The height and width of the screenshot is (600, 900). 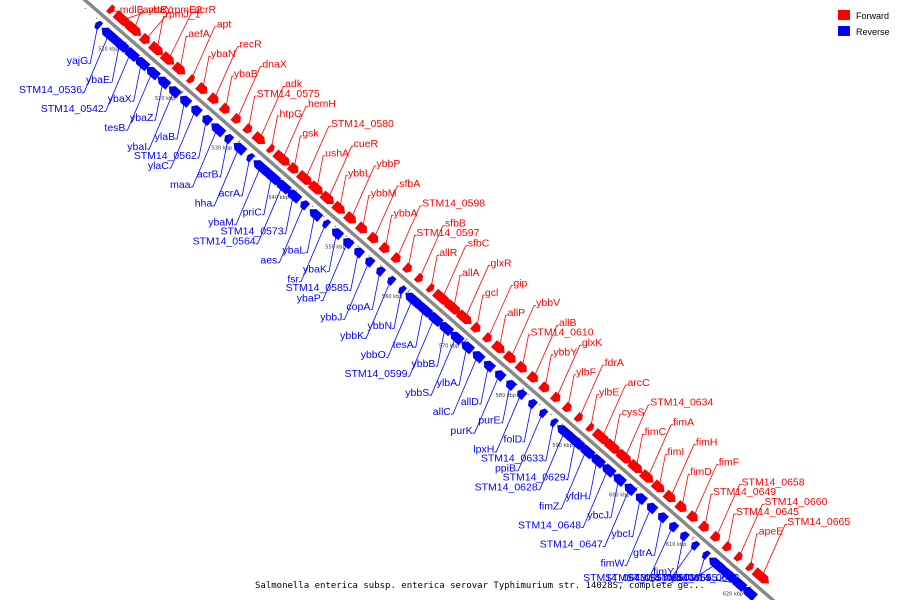 I want to click on reverse-gene-fold, so click(x=533, y=404).